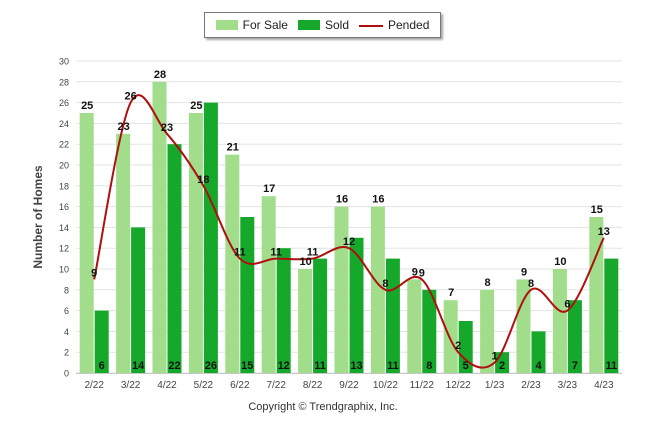 Image resolution: width=646 pixels, height=434 pixels. Describe the element at coordinates (64, 186) in the screenshot. I see `y-tick-label: 18` at that location.